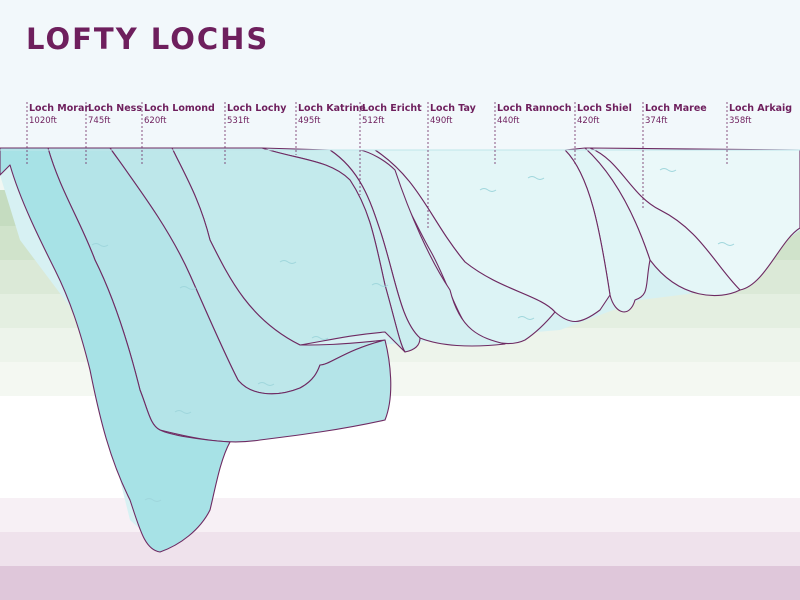 Image resolution: width=800 pixels, height=600 pixels. What do you see at coordinates (508, 121) in the screenshot?
I see `loch-depth-label: 440ft` at bounding box center [508, 121].